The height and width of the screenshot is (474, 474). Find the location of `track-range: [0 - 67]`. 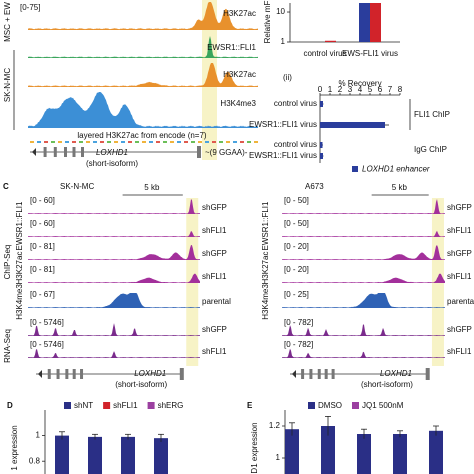

track-range: [0 - 67] is located at coordinates (42, 294).